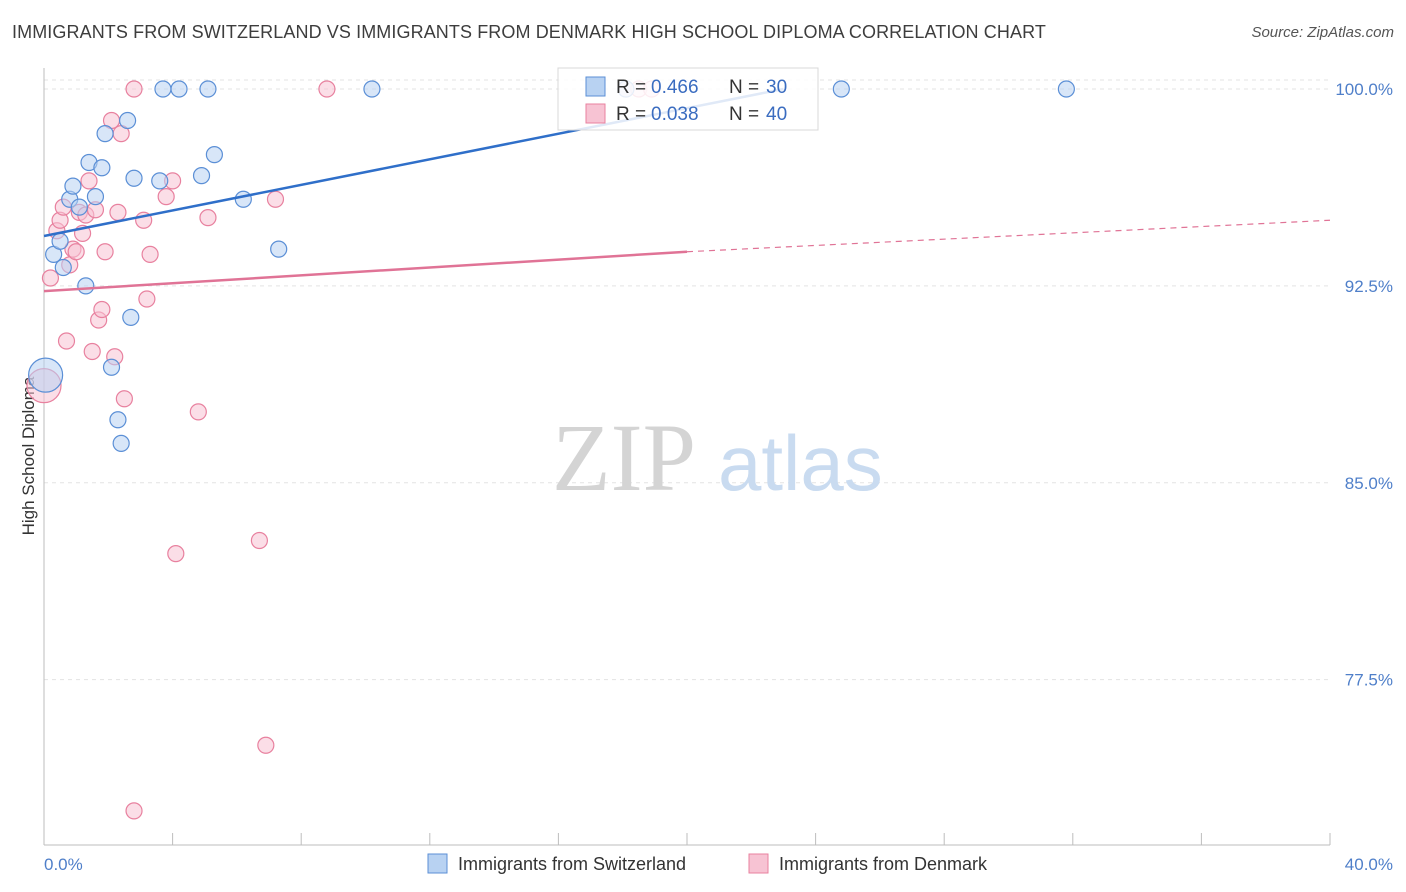 The width and height of the screenshot is (1406, 892). Describe the element at coordinates (1369, 483) in the screenshot. I see `y-tick-label: 85.0%` at that location.